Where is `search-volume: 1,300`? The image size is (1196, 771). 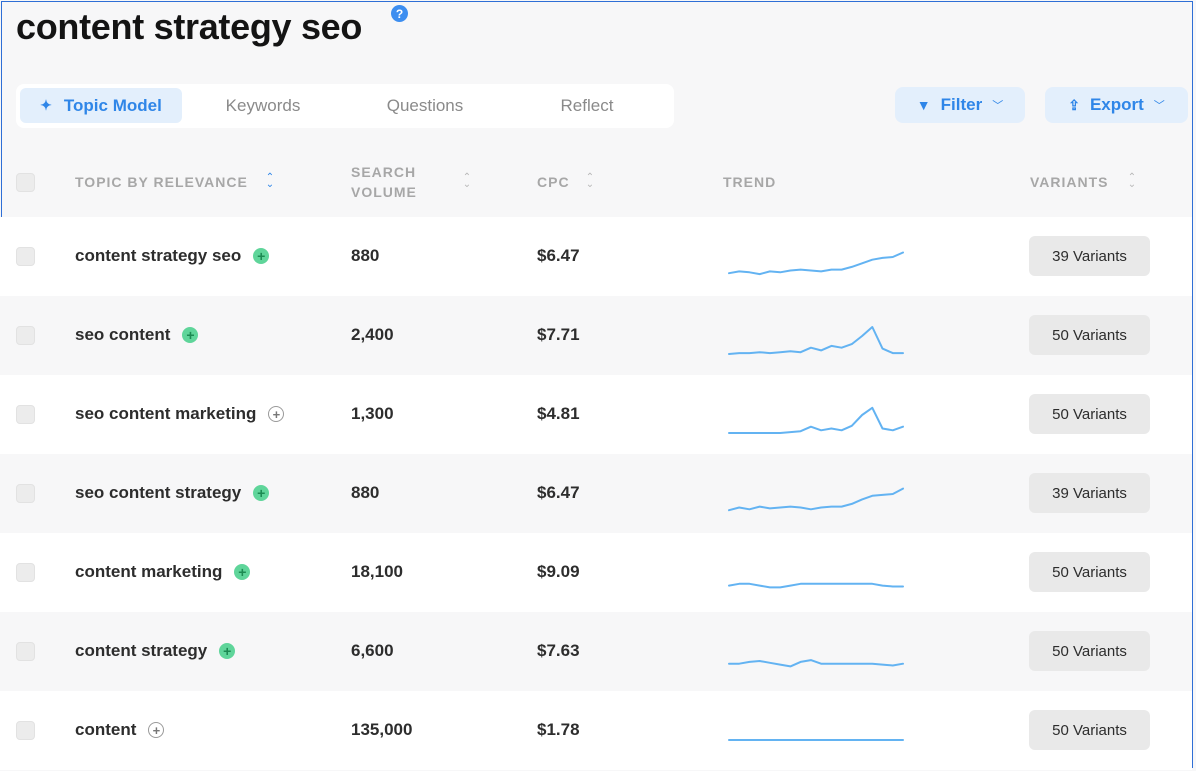 search-volume: 1,300 is located at coordinates (372, 413).